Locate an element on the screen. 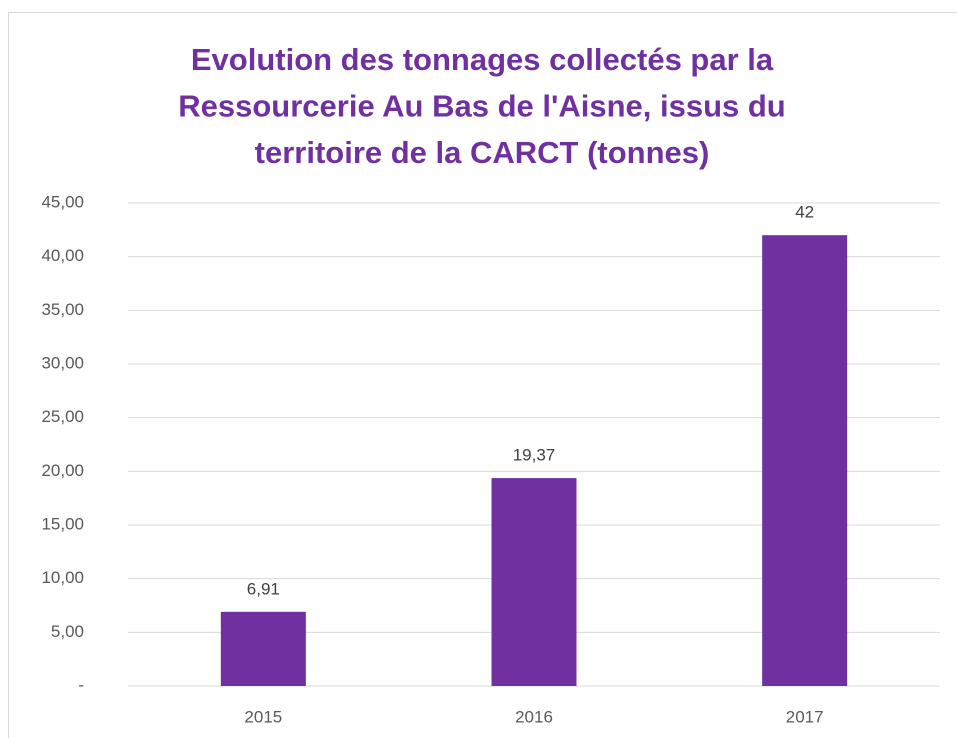 The width and height of the screenshot is (957, 738). data-label: 42 is located at coordinates (804, 212).